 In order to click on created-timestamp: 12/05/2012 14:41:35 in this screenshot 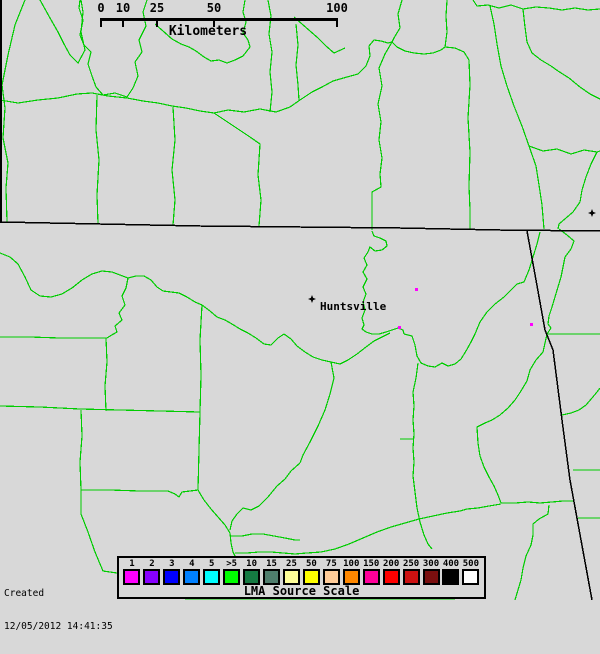, I will do `click(58, 626)`.